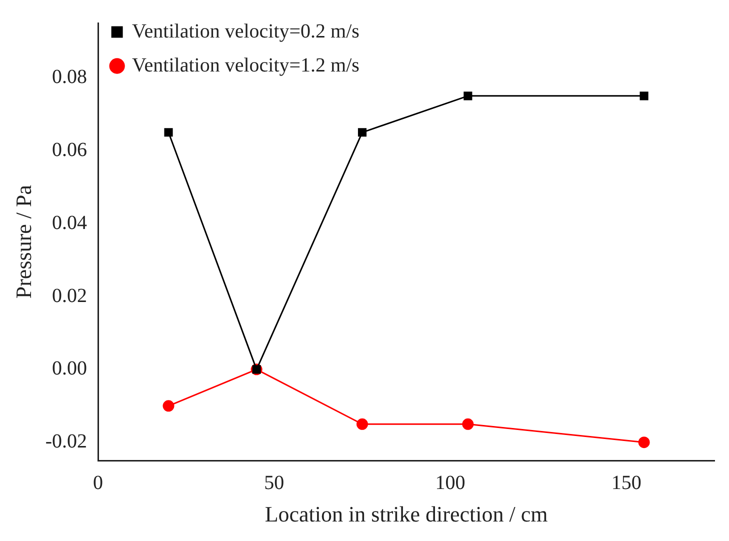 This screenshot has width=729, height=541. What do you see at coordinates (70, 369) in the screenshot?
I see `y-tick-label: 0.00` at bounding box center [70, 369].